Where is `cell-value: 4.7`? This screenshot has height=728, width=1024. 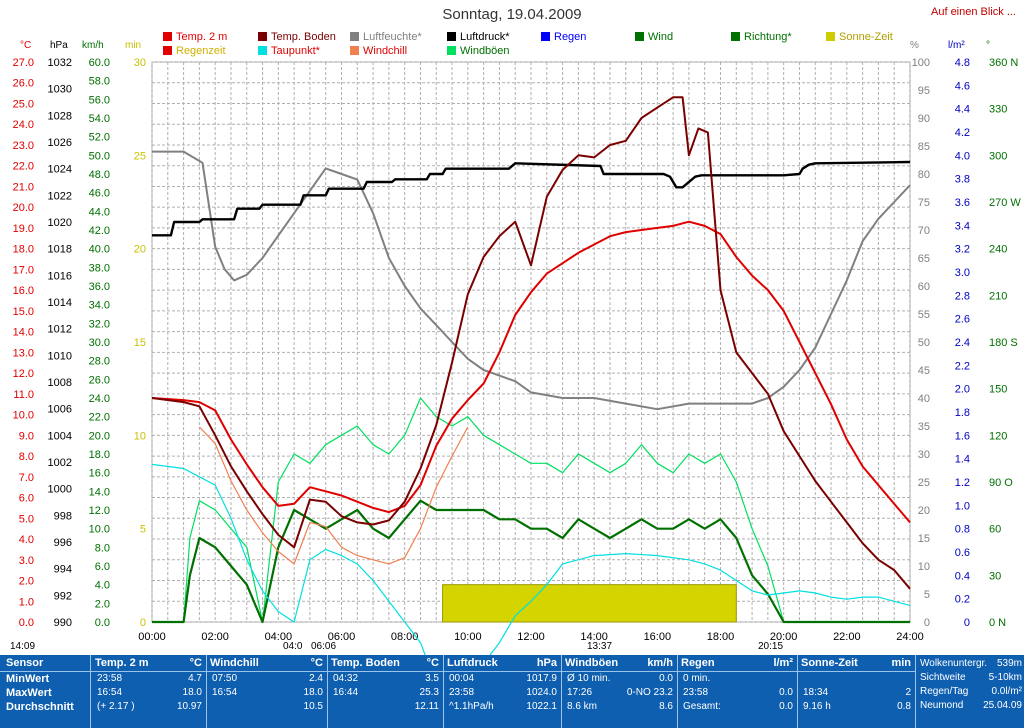
cell-value: 4.7 is located at coordinates (195, 678).